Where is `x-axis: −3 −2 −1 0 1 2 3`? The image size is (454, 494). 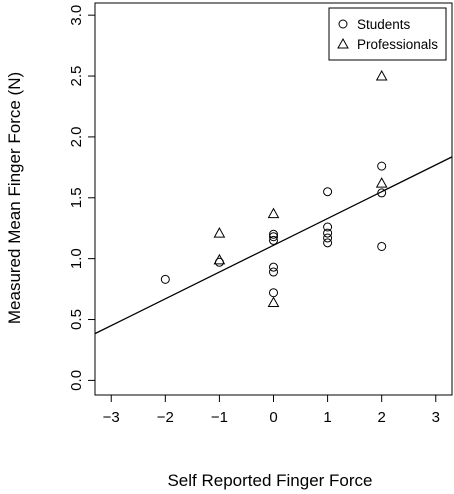 x-axis: −3 −2 −1 0 1 2 3 is located at coordinates (271, 410).